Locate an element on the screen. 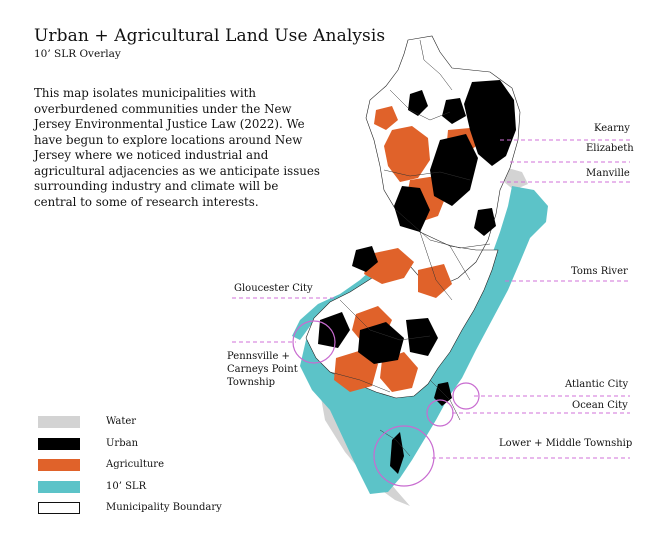 The image size is (666, 540). label-ocean-city: Ocean City is located at coordinates (600, 405).